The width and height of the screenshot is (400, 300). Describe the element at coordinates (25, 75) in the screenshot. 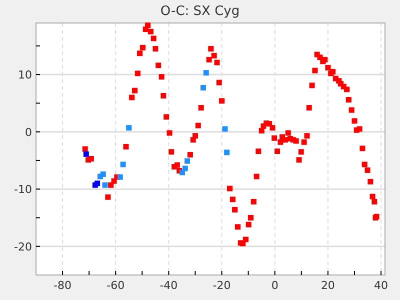

I see `y-tick-label: 10` at that location.